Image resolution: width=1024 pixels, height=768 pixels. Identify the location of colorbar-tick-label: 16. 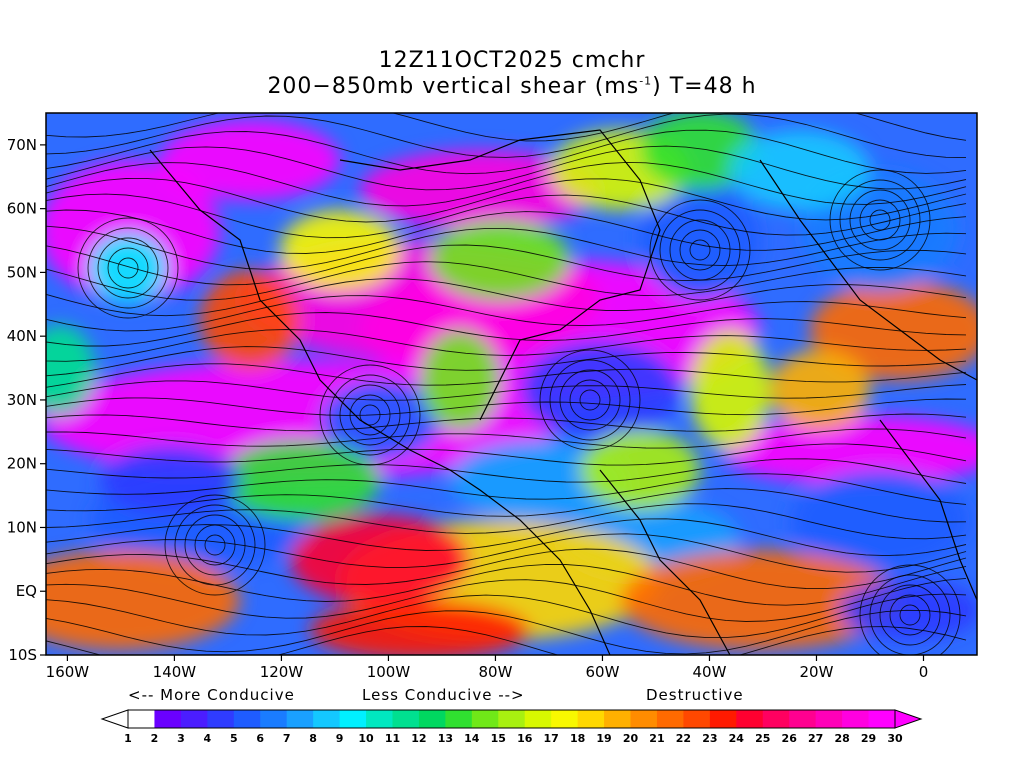
(525, 738).